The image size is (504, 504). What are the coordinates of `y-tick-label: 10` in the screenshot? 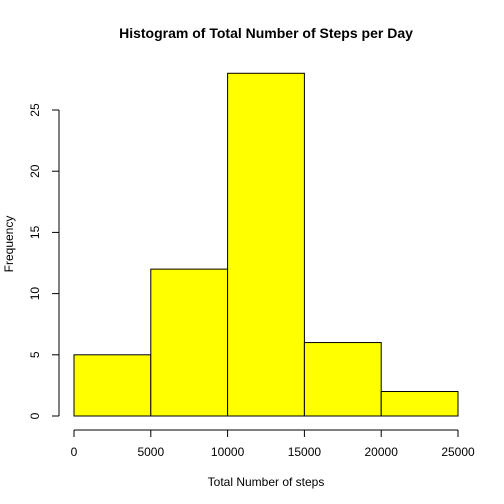 It's located at (35, 294).